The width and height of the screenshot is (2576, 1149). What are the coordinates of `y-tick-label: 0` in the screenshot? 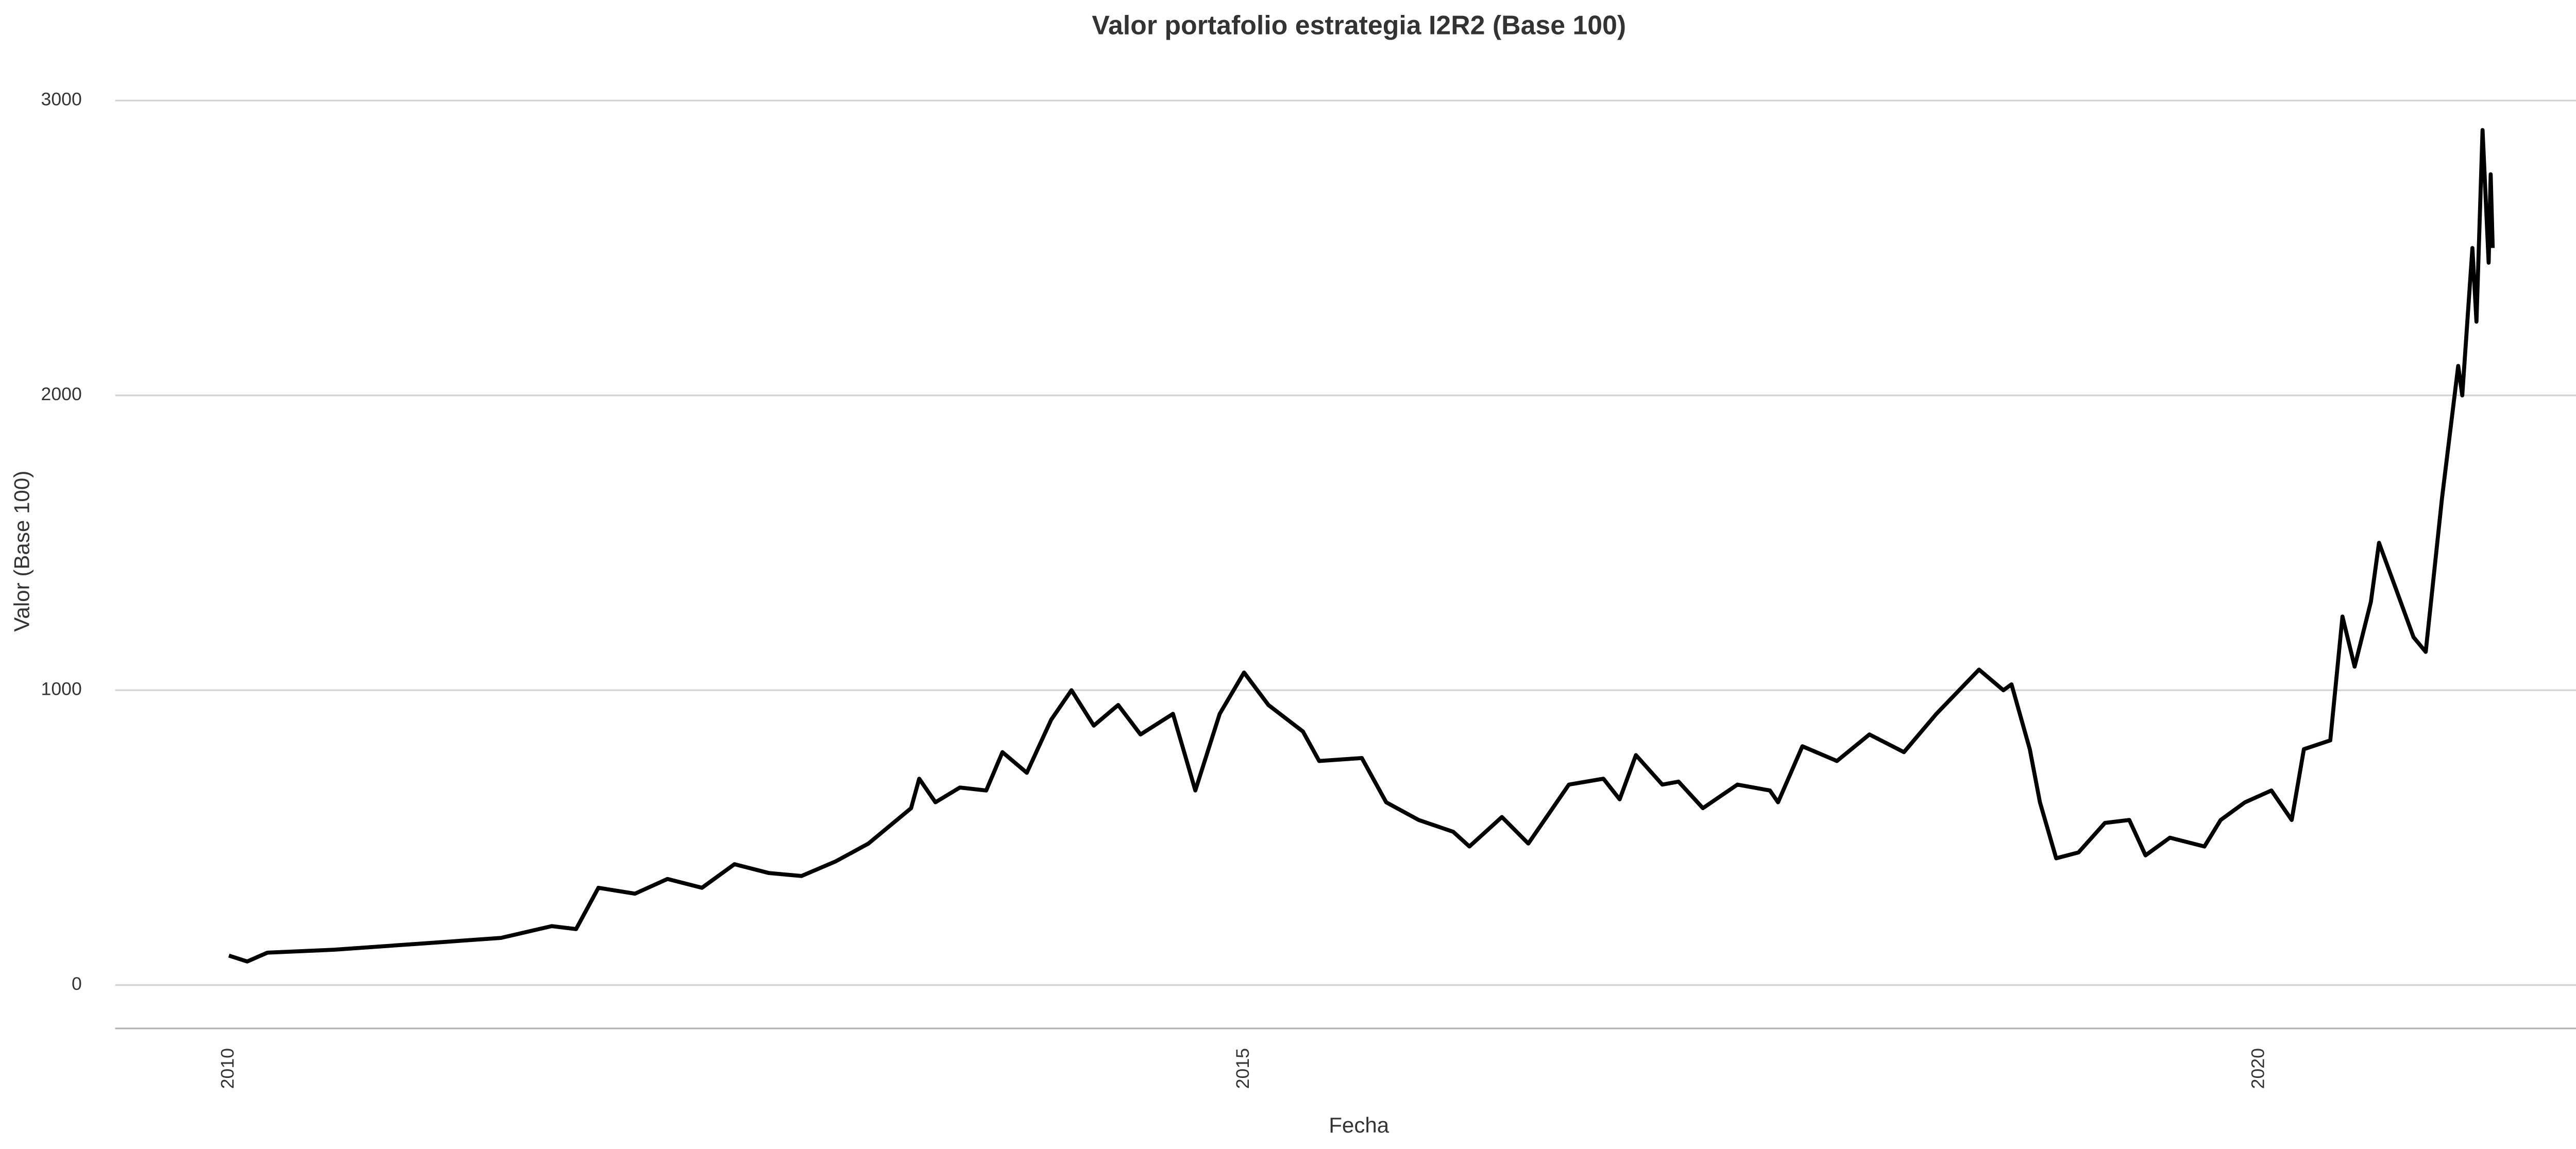 It's located at (77, 983).